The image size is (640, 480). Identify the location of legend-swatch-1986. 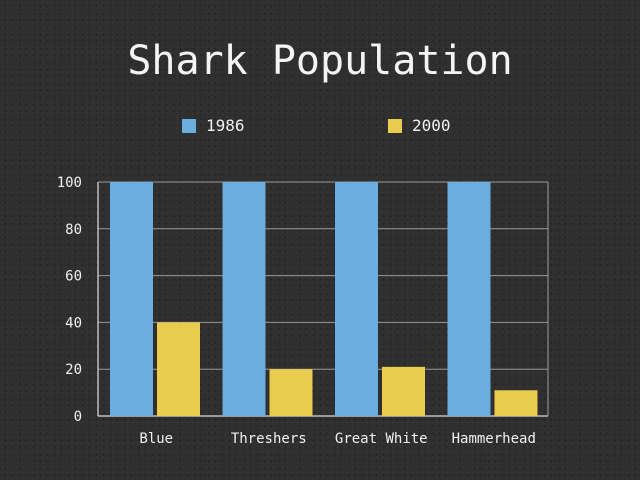
(189, 125).